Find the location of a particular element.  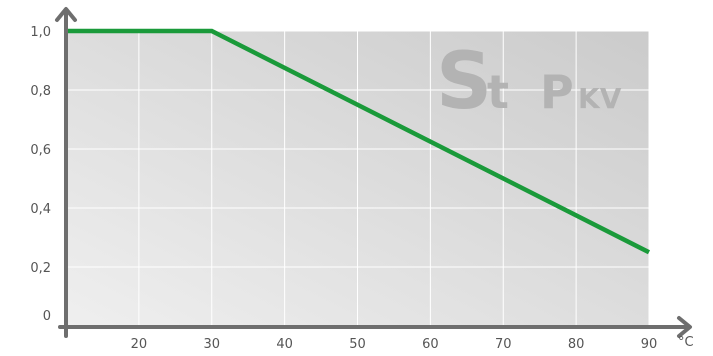

x-tick-label-20: 20 is located at coordinates (139, 344).